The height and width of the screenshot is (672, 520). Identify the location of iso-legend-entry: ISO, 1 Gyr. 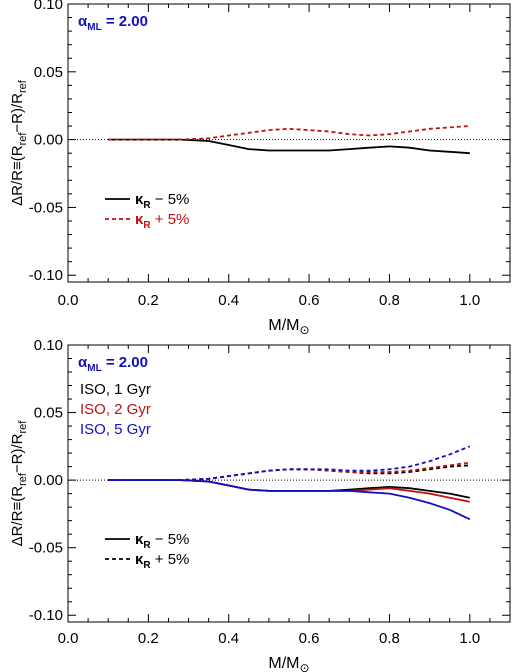
(115, 389).